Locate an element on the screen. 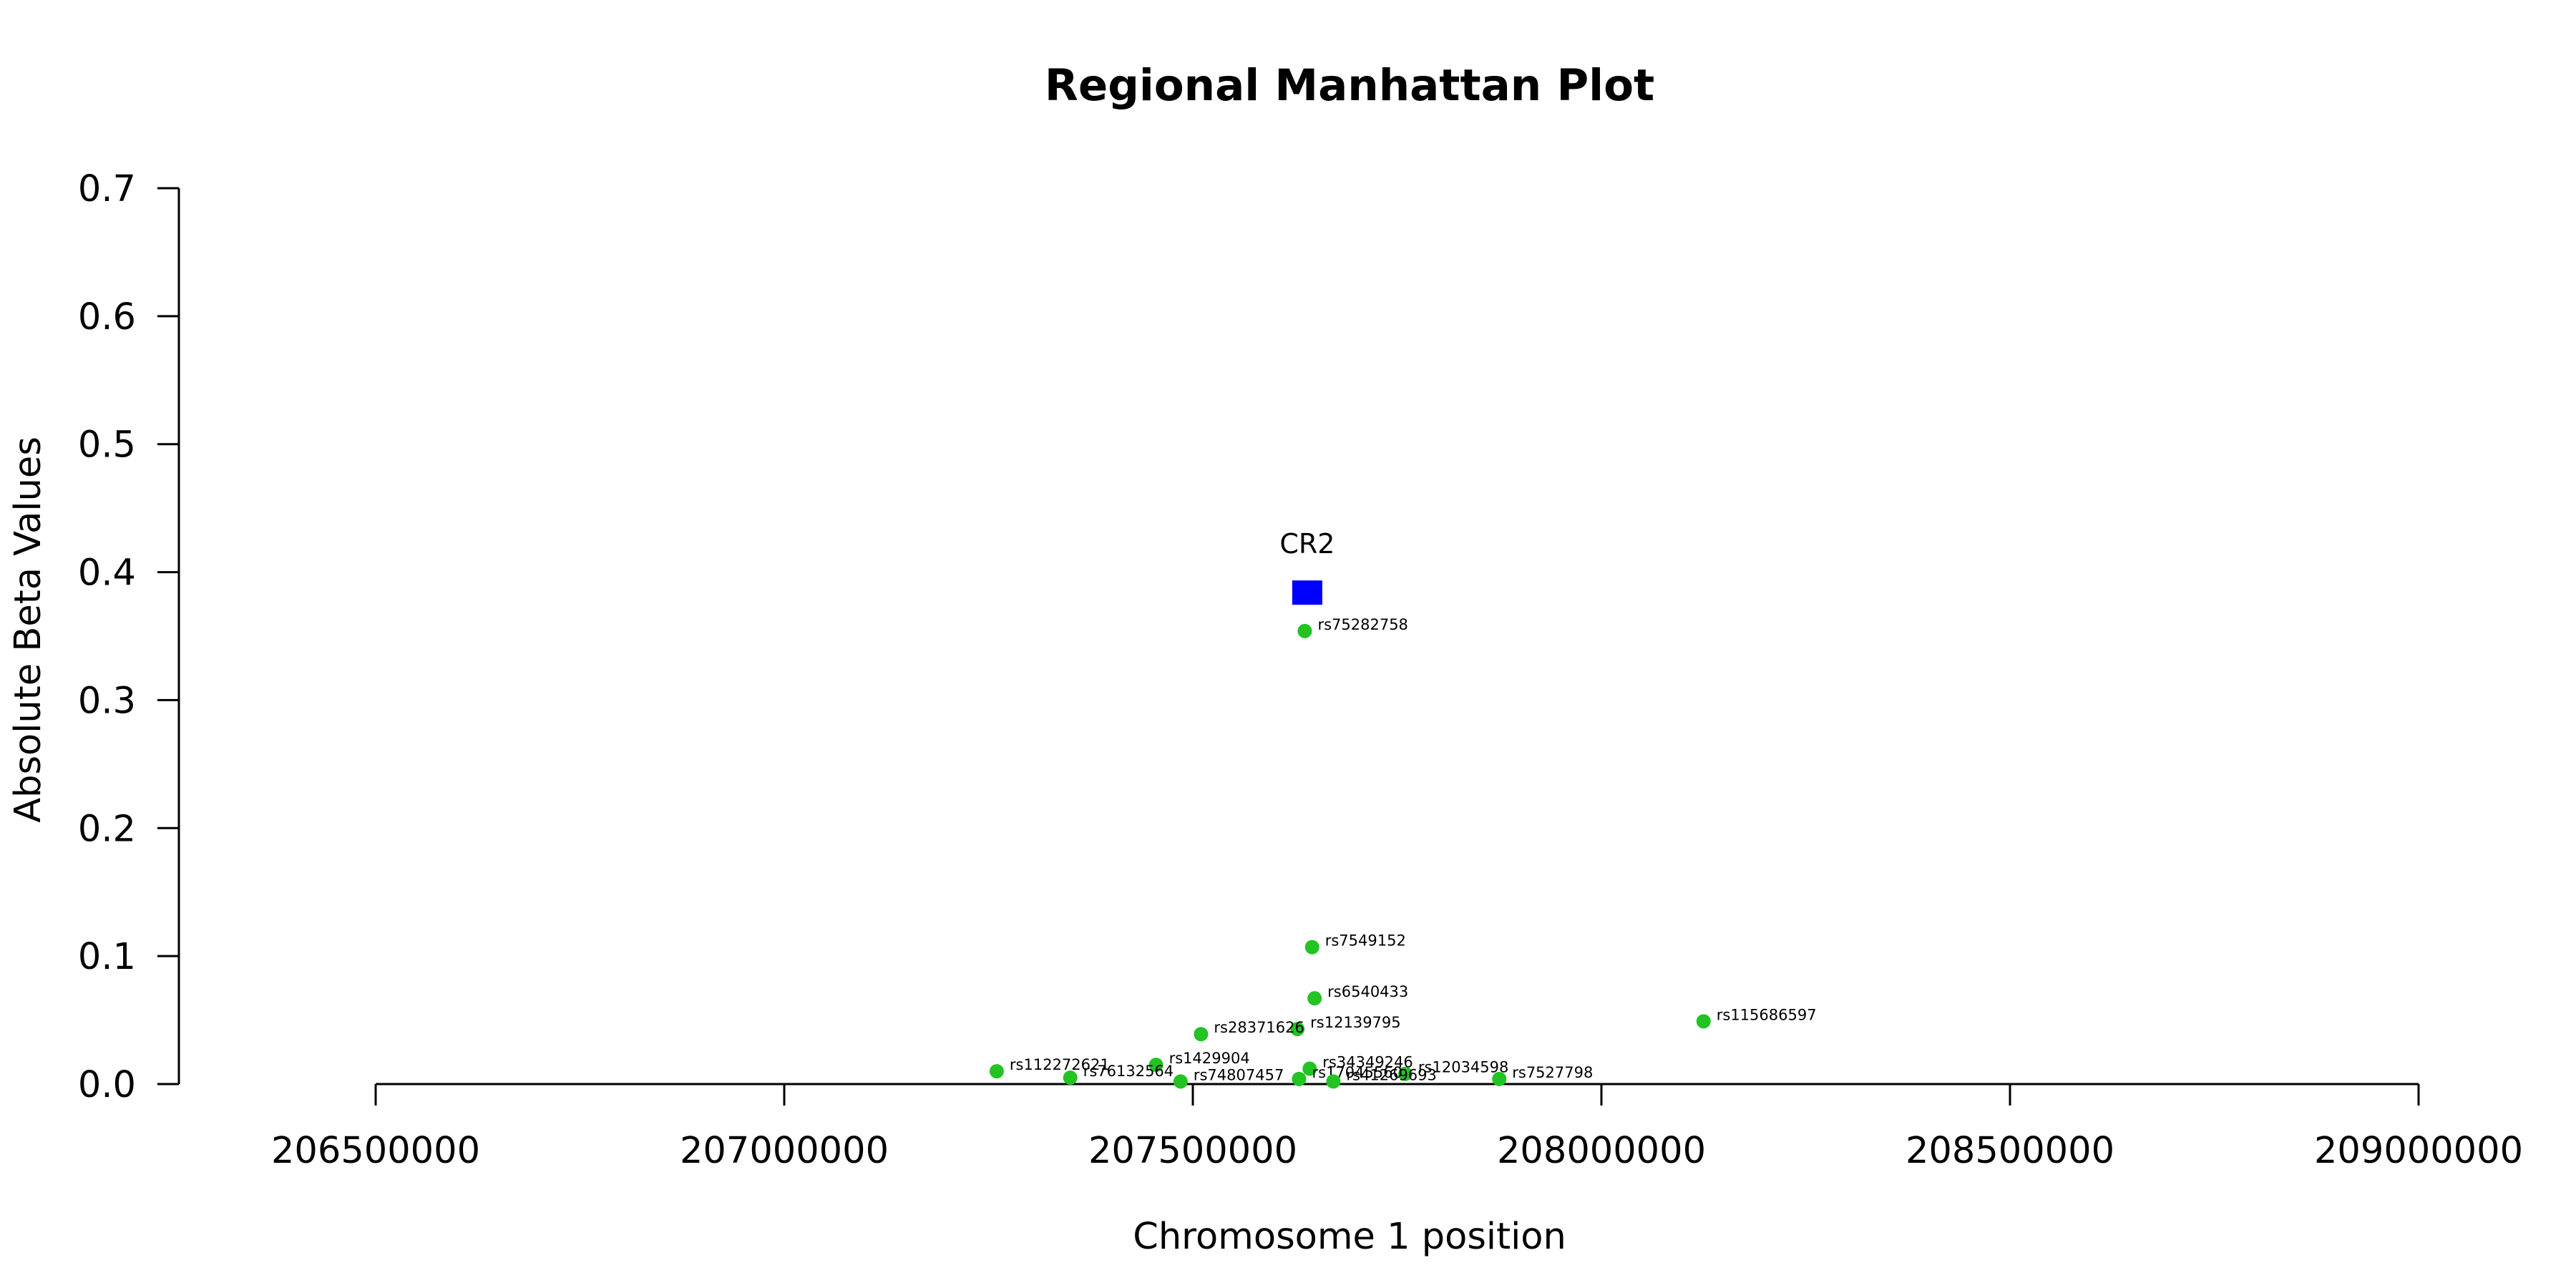 Image resolution: width=2576 pixels, height=1288 pixels. snp-label: rs12034598 is located at coordinates (1463, 1067).